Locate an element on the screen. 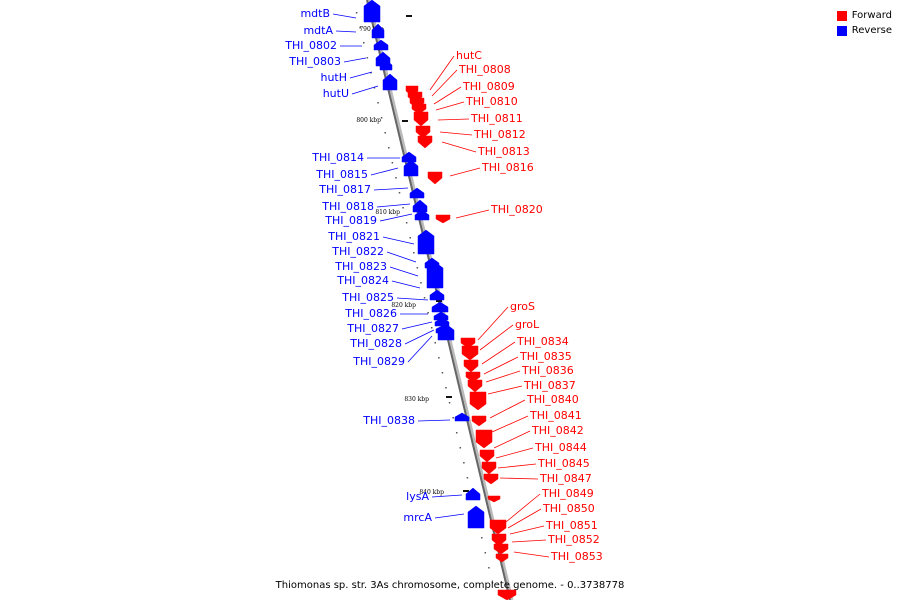 The height and width of the screenshot is (600, 900). kbp-label: 790 kbp is located at coordinates (371, 29).